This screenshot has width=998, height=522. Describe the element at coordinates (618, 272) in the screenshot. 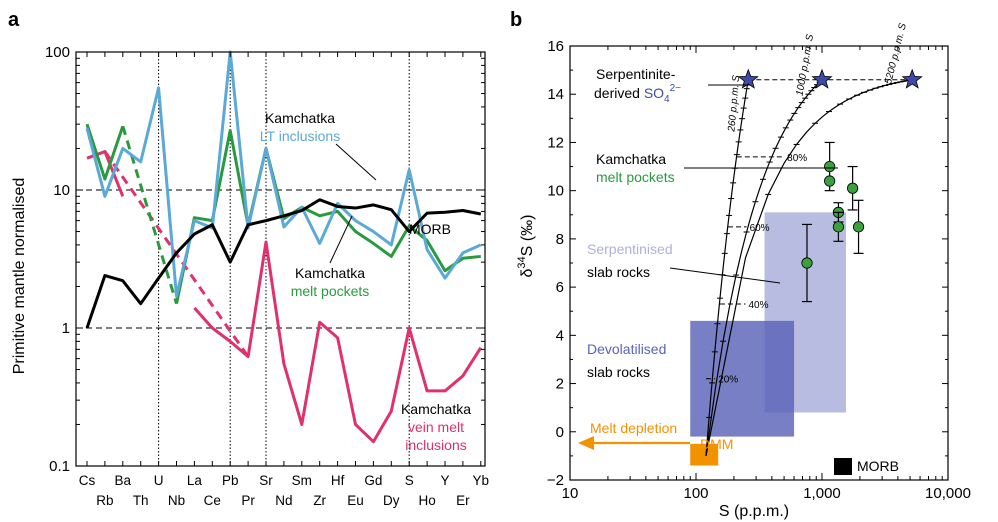

I see `label-serpentinised-line2: slab rocks` at that location.